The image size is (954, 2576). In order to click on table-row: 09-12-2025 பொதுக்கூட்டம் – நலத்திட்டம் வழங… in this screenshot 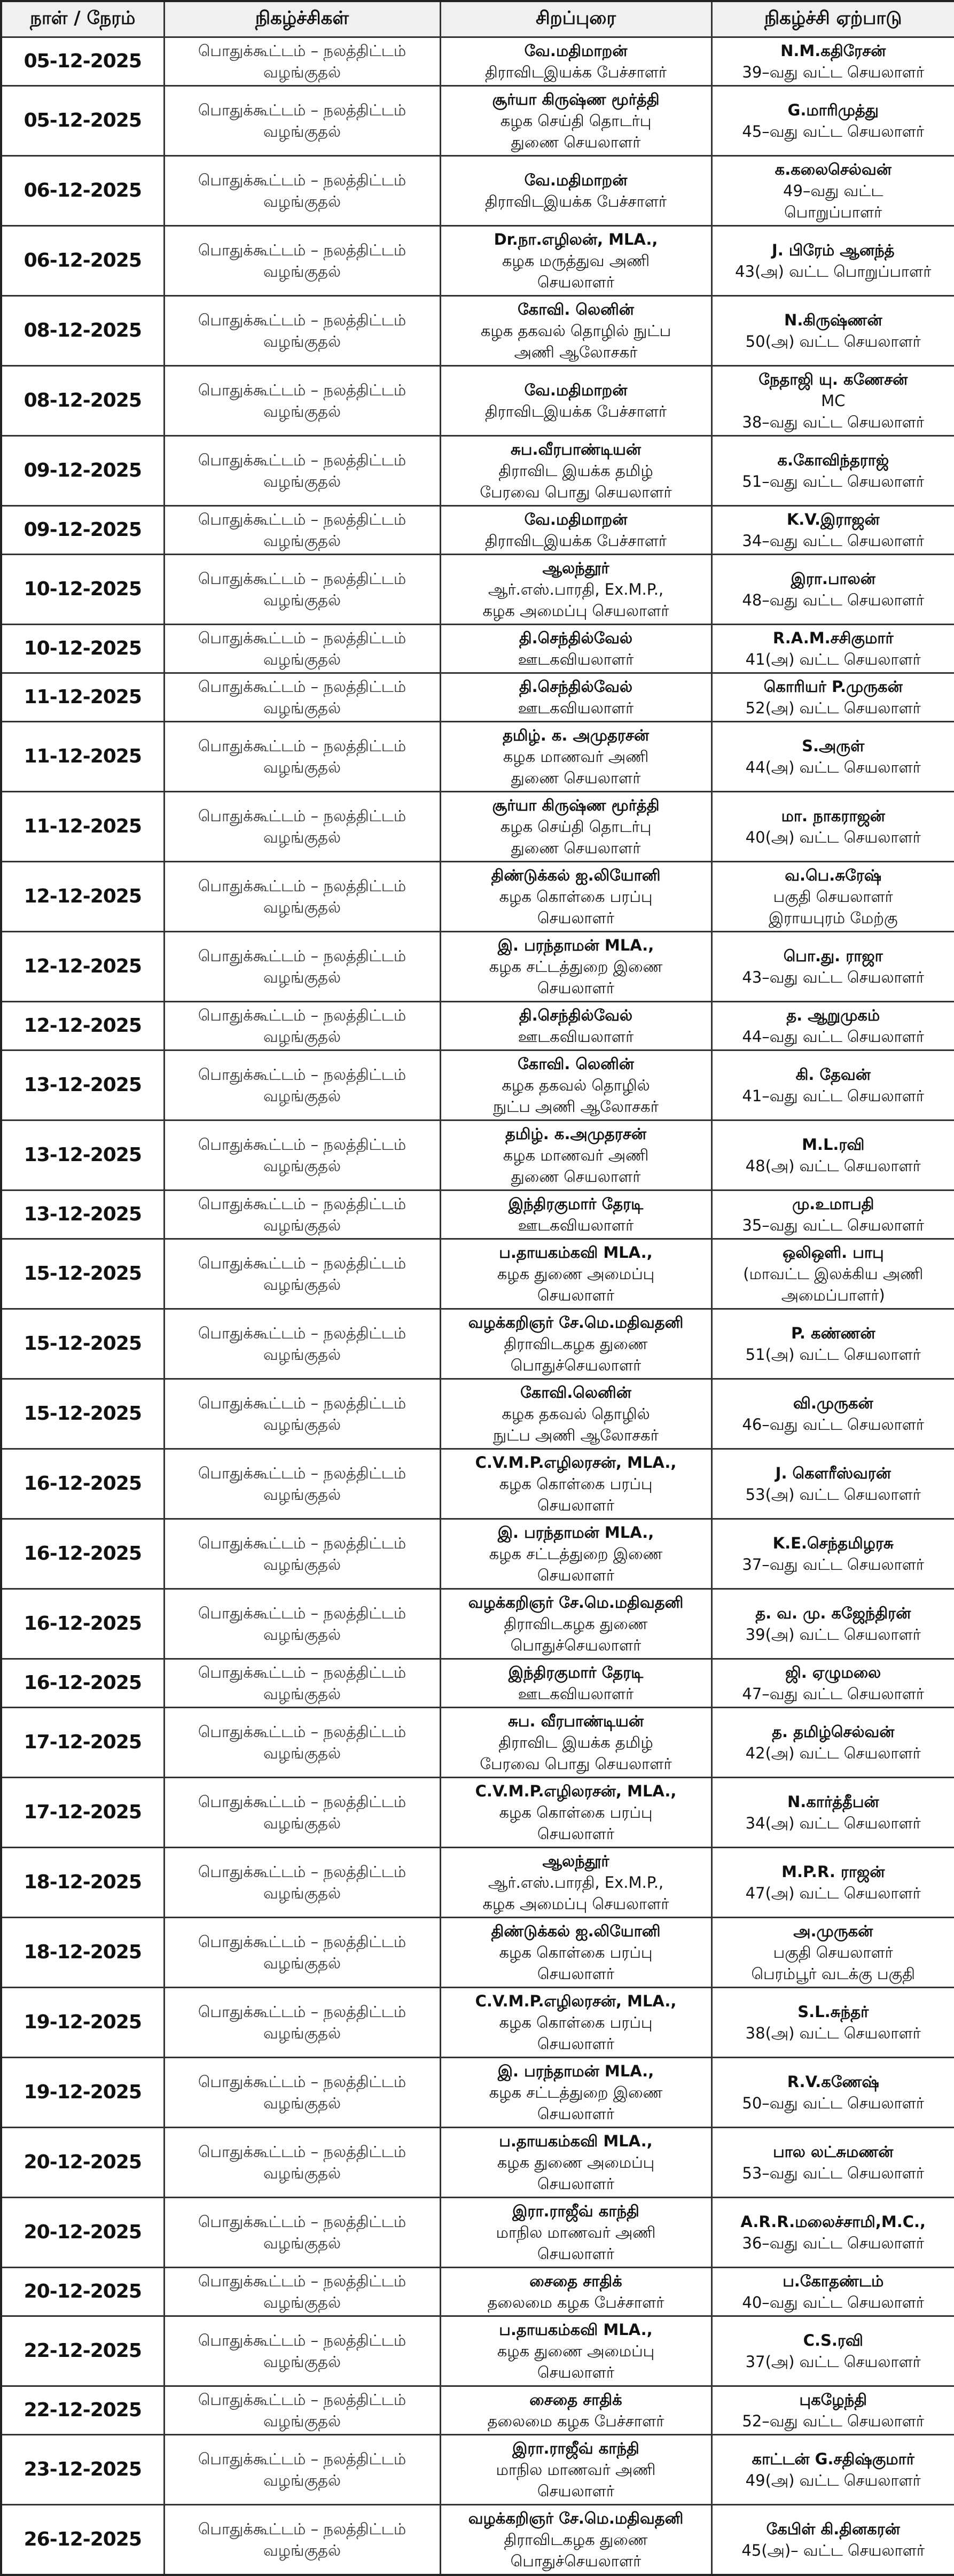, I will do `click(477, 471)`.